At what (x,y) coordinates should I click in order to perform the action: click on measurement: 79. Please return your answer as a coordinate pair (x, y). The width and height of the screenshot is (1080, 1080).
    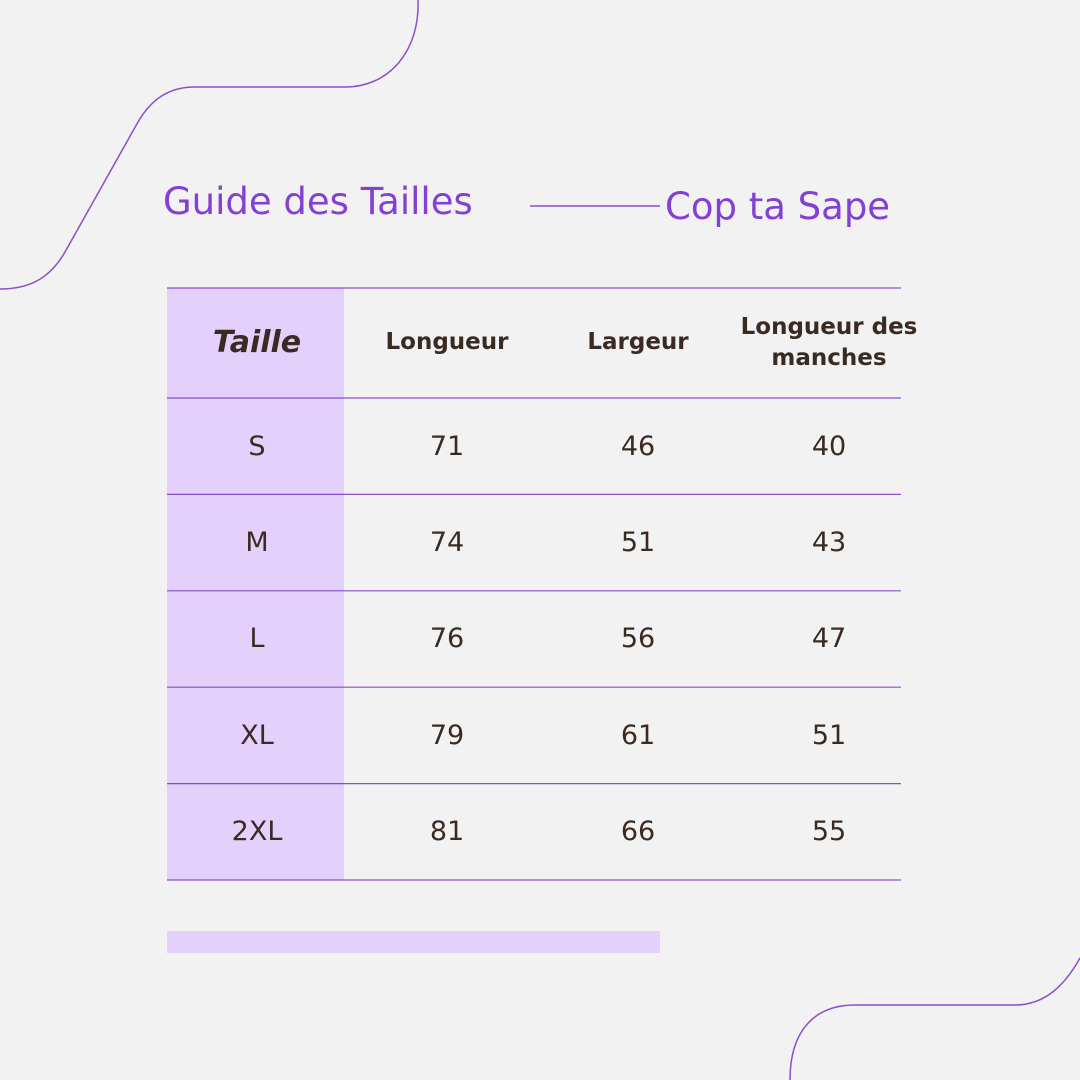
    Looking at the image, I should click on (447, 735).